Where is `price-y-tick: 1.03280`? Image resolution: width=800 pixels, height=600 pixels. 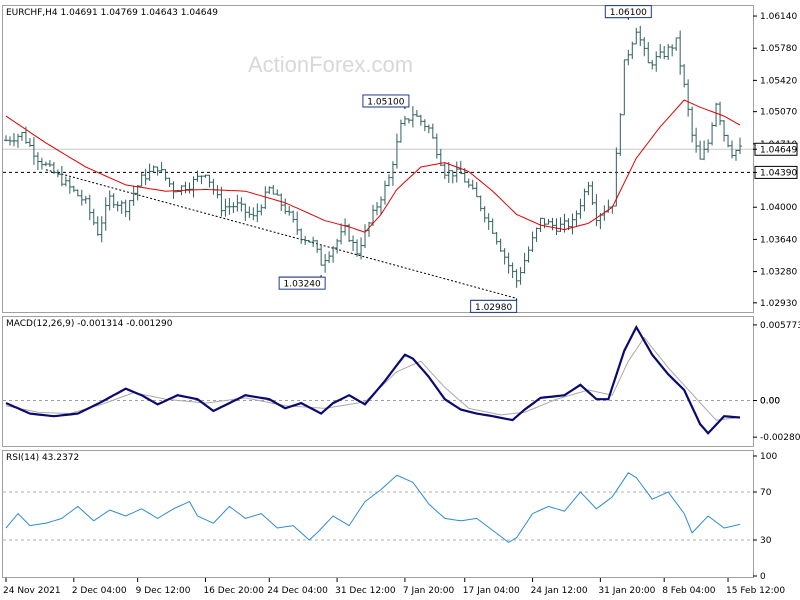
price-y-tick: 1.03280 is located at coordinates (778, 273).